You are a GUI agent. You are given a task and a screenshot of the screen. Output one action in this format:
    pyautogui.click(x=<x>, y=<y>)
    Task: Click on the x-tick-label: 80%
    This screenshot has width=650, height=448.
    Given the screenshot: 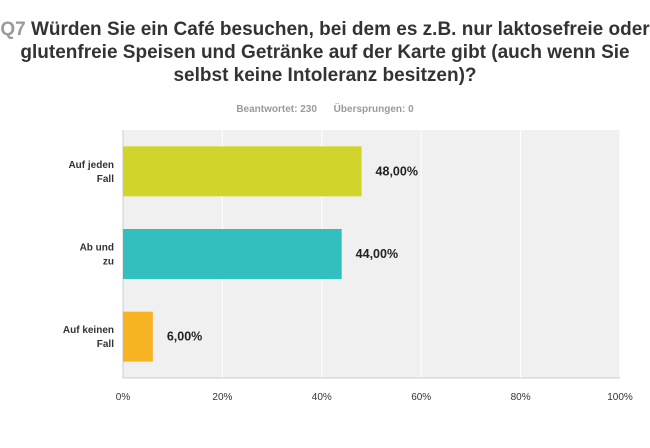 What is the action you would take?
    pyautogui.click(x=521, y=397)
    